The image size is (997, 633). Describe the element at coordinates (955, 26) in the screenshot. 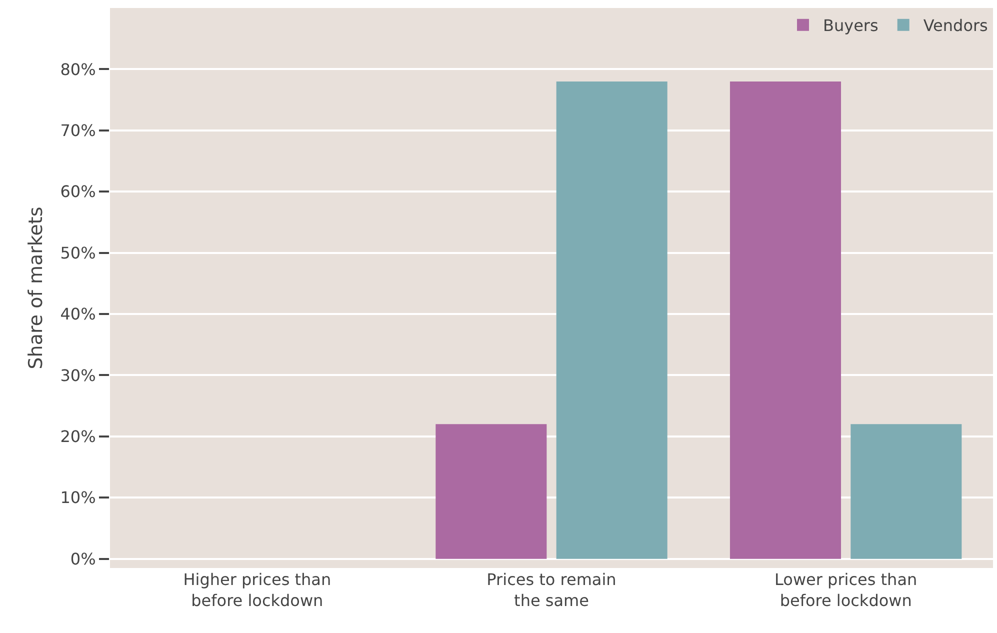

I see `legend-label: Vendors` at that location.